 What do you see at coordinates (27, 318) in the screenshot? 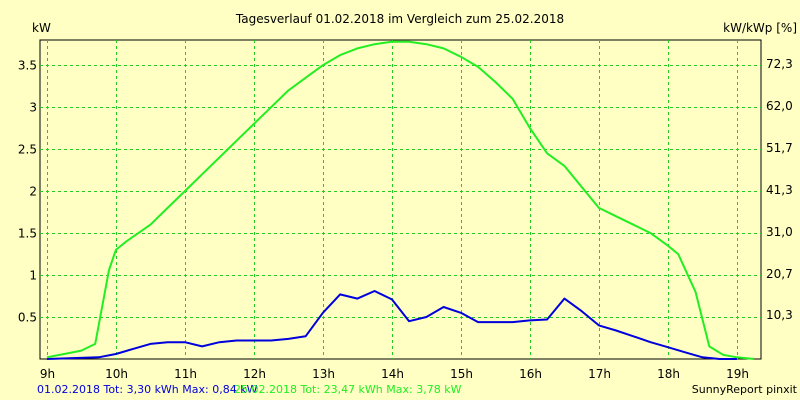
I see `y-tick-label-left: 0.5` at bounding box center [27, 318].